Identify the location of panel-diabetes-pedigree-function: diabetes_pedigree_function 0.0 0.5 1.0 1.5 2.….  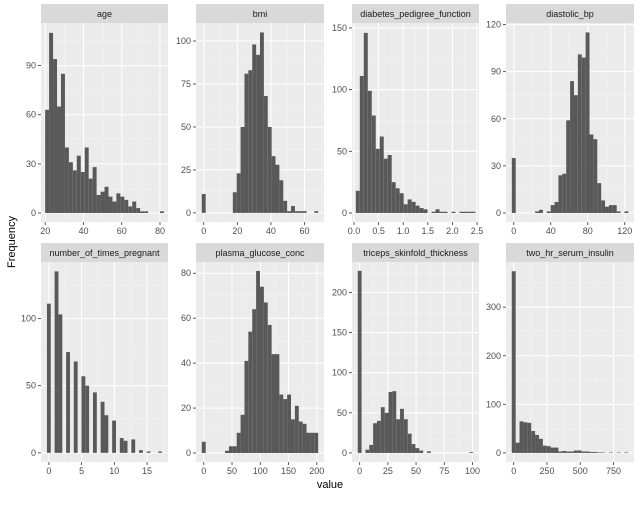
(407, 120).